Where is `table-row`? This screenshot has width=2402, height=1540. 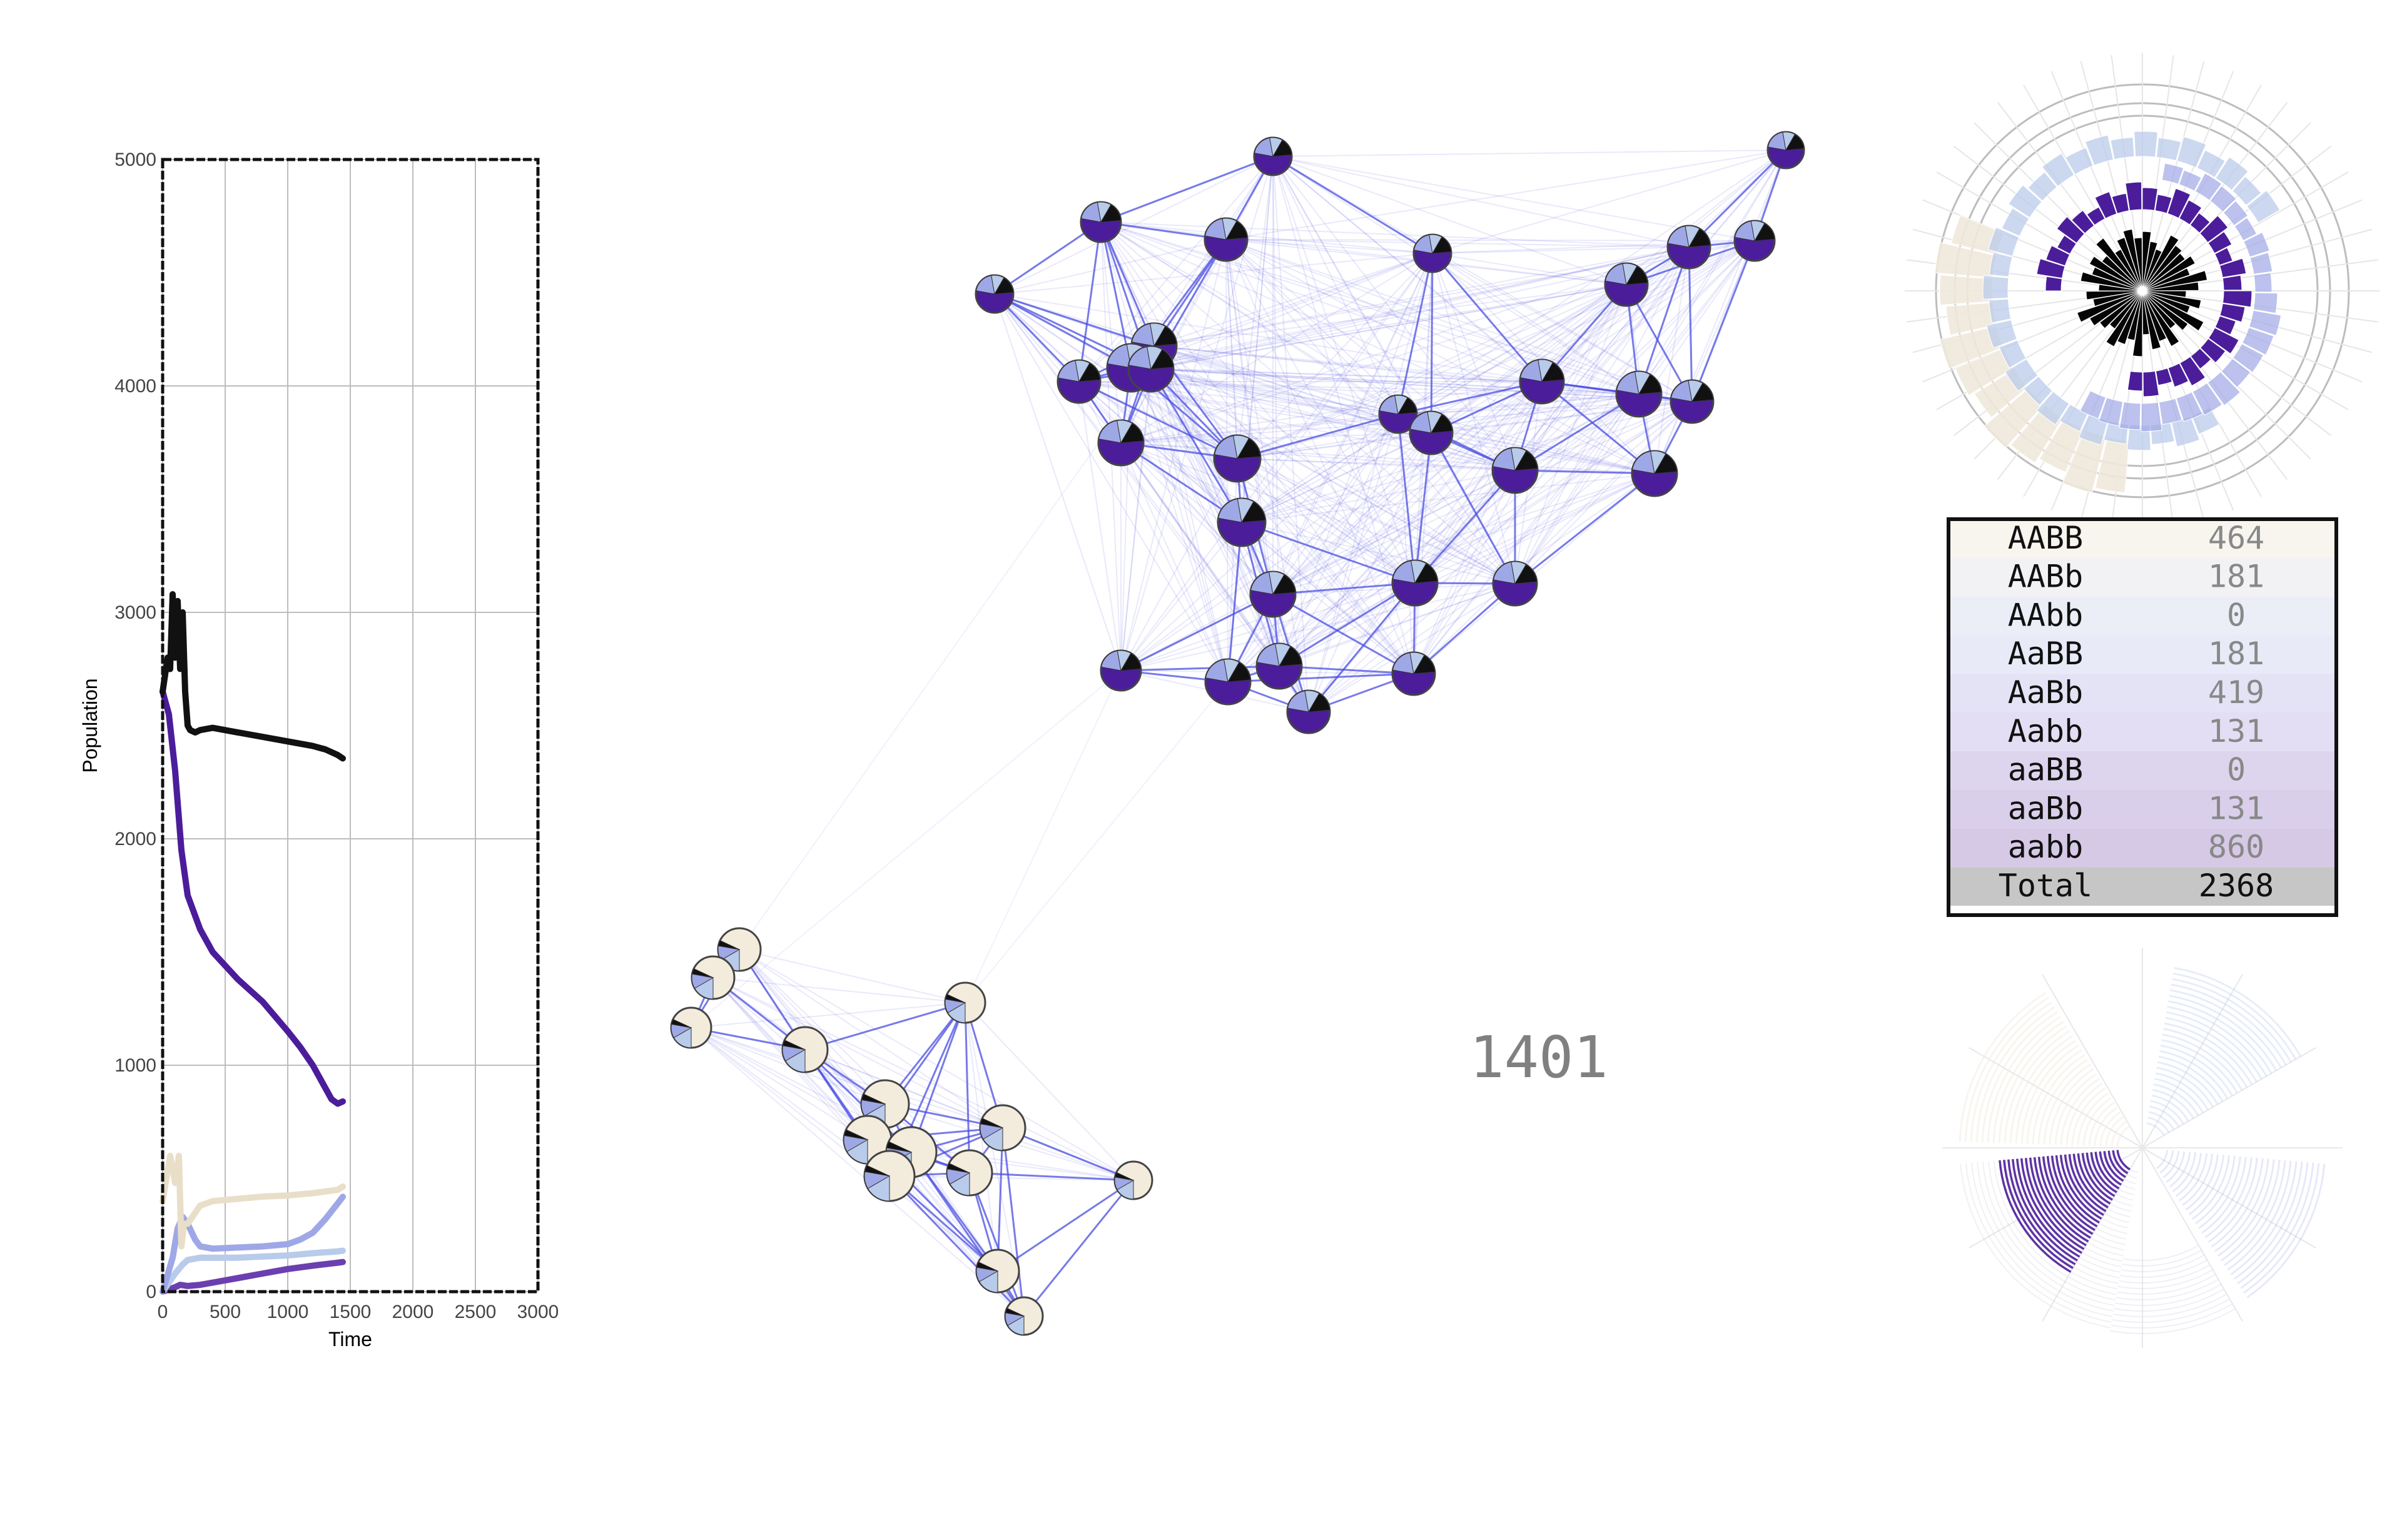
table-row is located at coordinates (2142, 770).